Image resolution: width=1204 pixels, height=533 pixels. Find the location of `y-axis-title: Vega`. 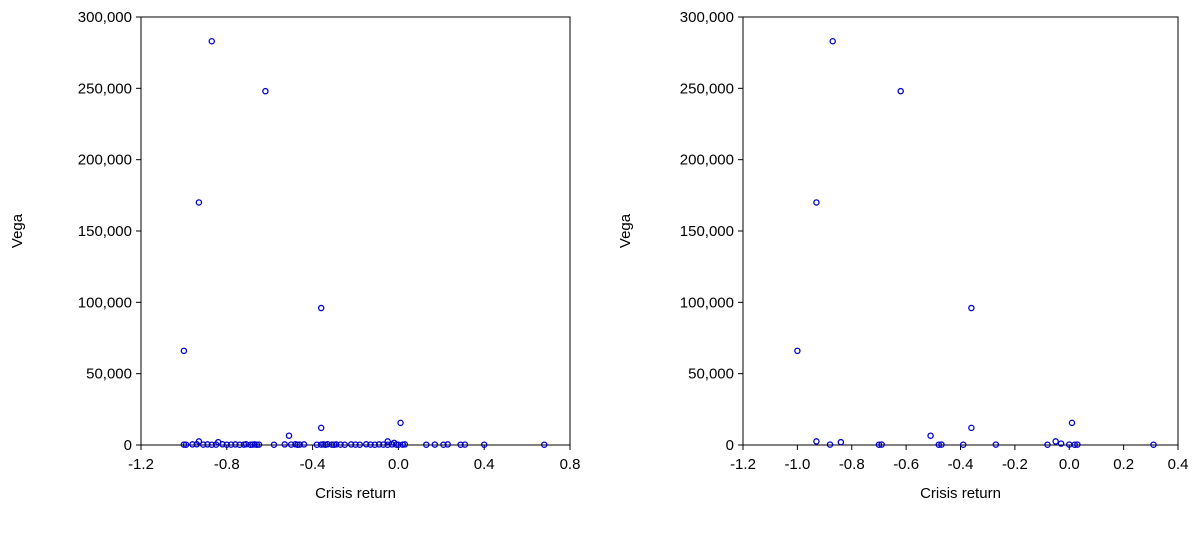

y-axis-title: Vega is located at coordinates (17, 230).